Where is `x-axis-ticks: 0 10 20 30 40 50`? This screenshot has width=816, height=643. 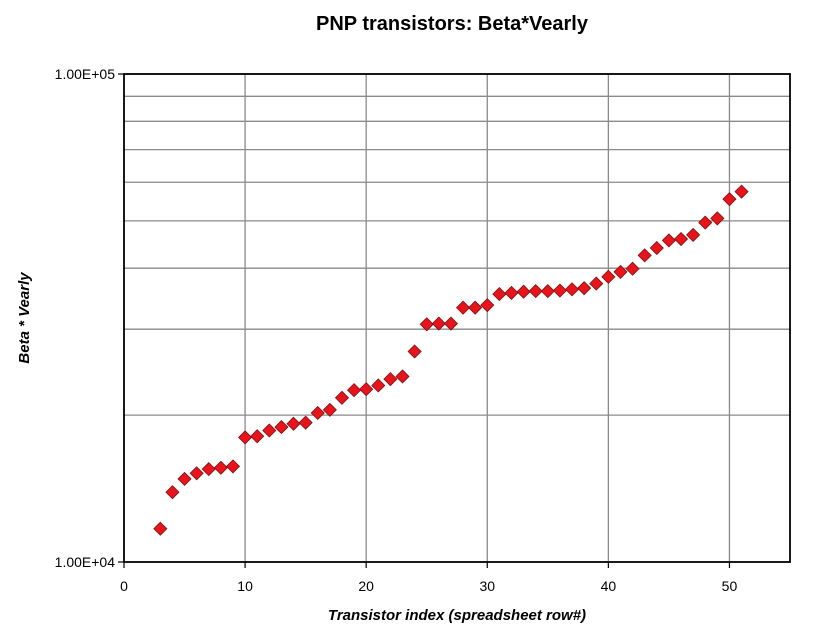 x-axis-ticks: 0 10 20 30 40 50 is located at coordinates (428, 578).